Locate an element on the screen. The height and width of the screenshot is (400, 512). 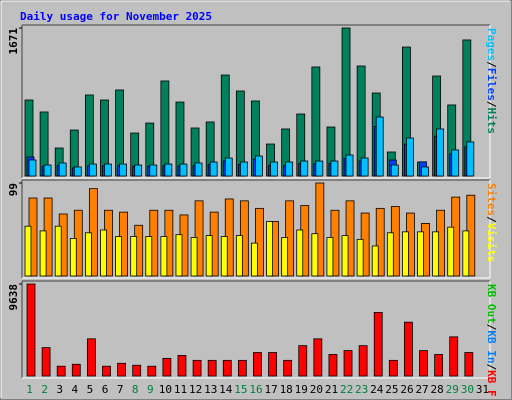
x-tick-label: 3 is located at coordinates (59, 389).